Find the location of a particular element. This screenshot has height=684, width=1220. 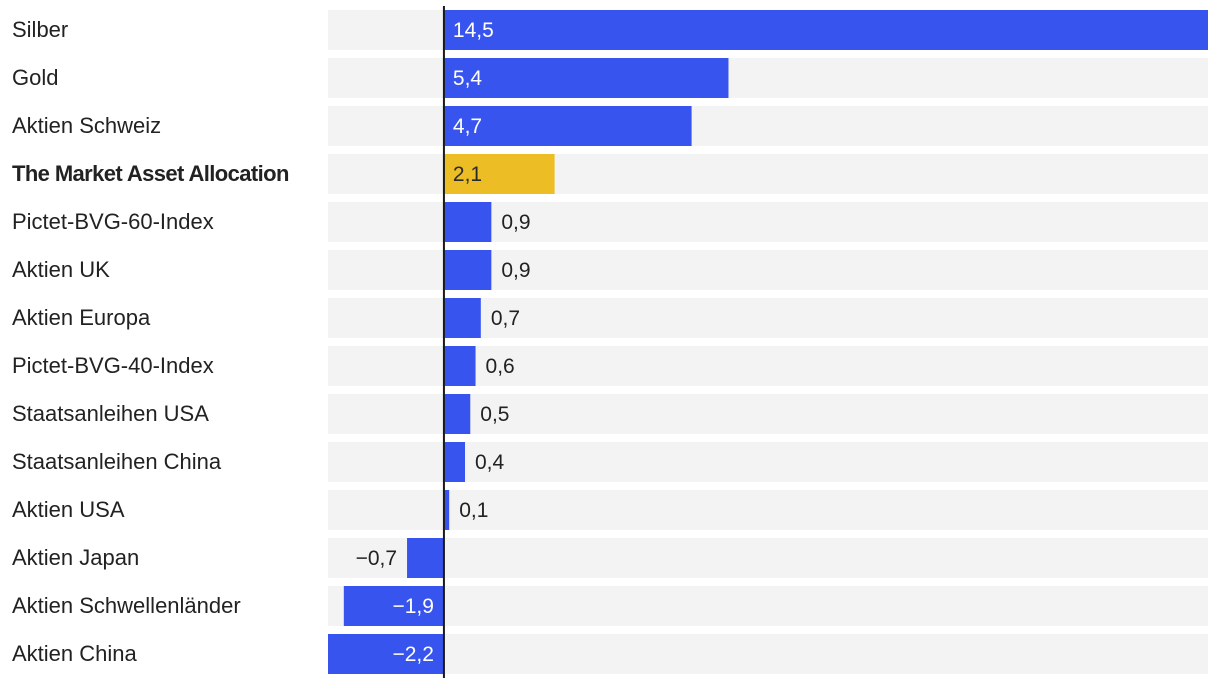

category-label: Aktien China is located at coordinates (75, 653).